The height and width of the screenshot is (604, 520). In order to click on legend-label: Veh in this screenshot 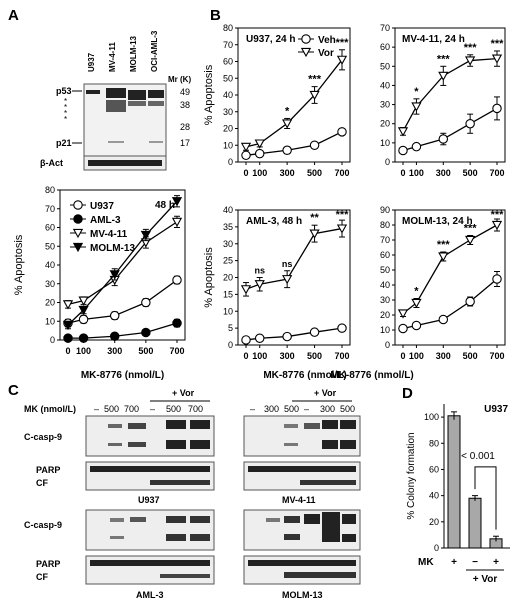, I will do `click(327, 40)`.